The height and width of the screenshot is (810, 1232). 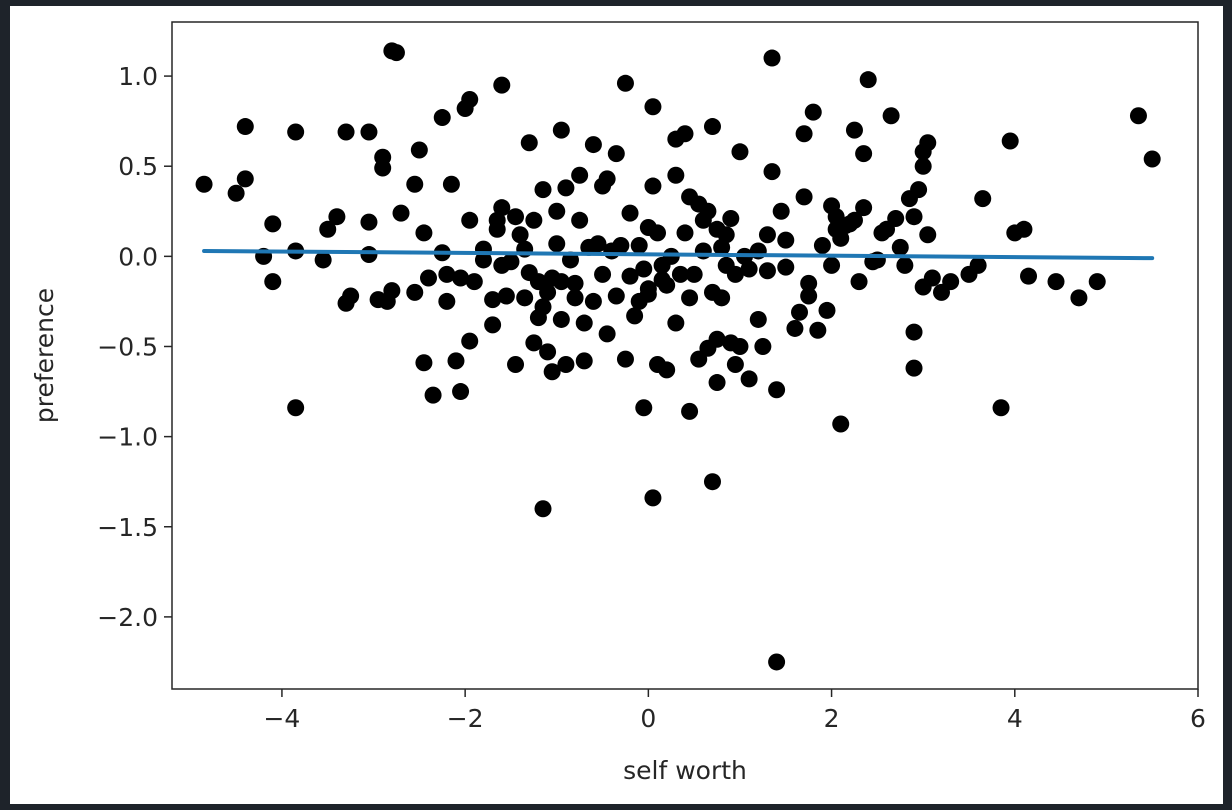 I want to click on fit-line, so click(x=678, y=254).